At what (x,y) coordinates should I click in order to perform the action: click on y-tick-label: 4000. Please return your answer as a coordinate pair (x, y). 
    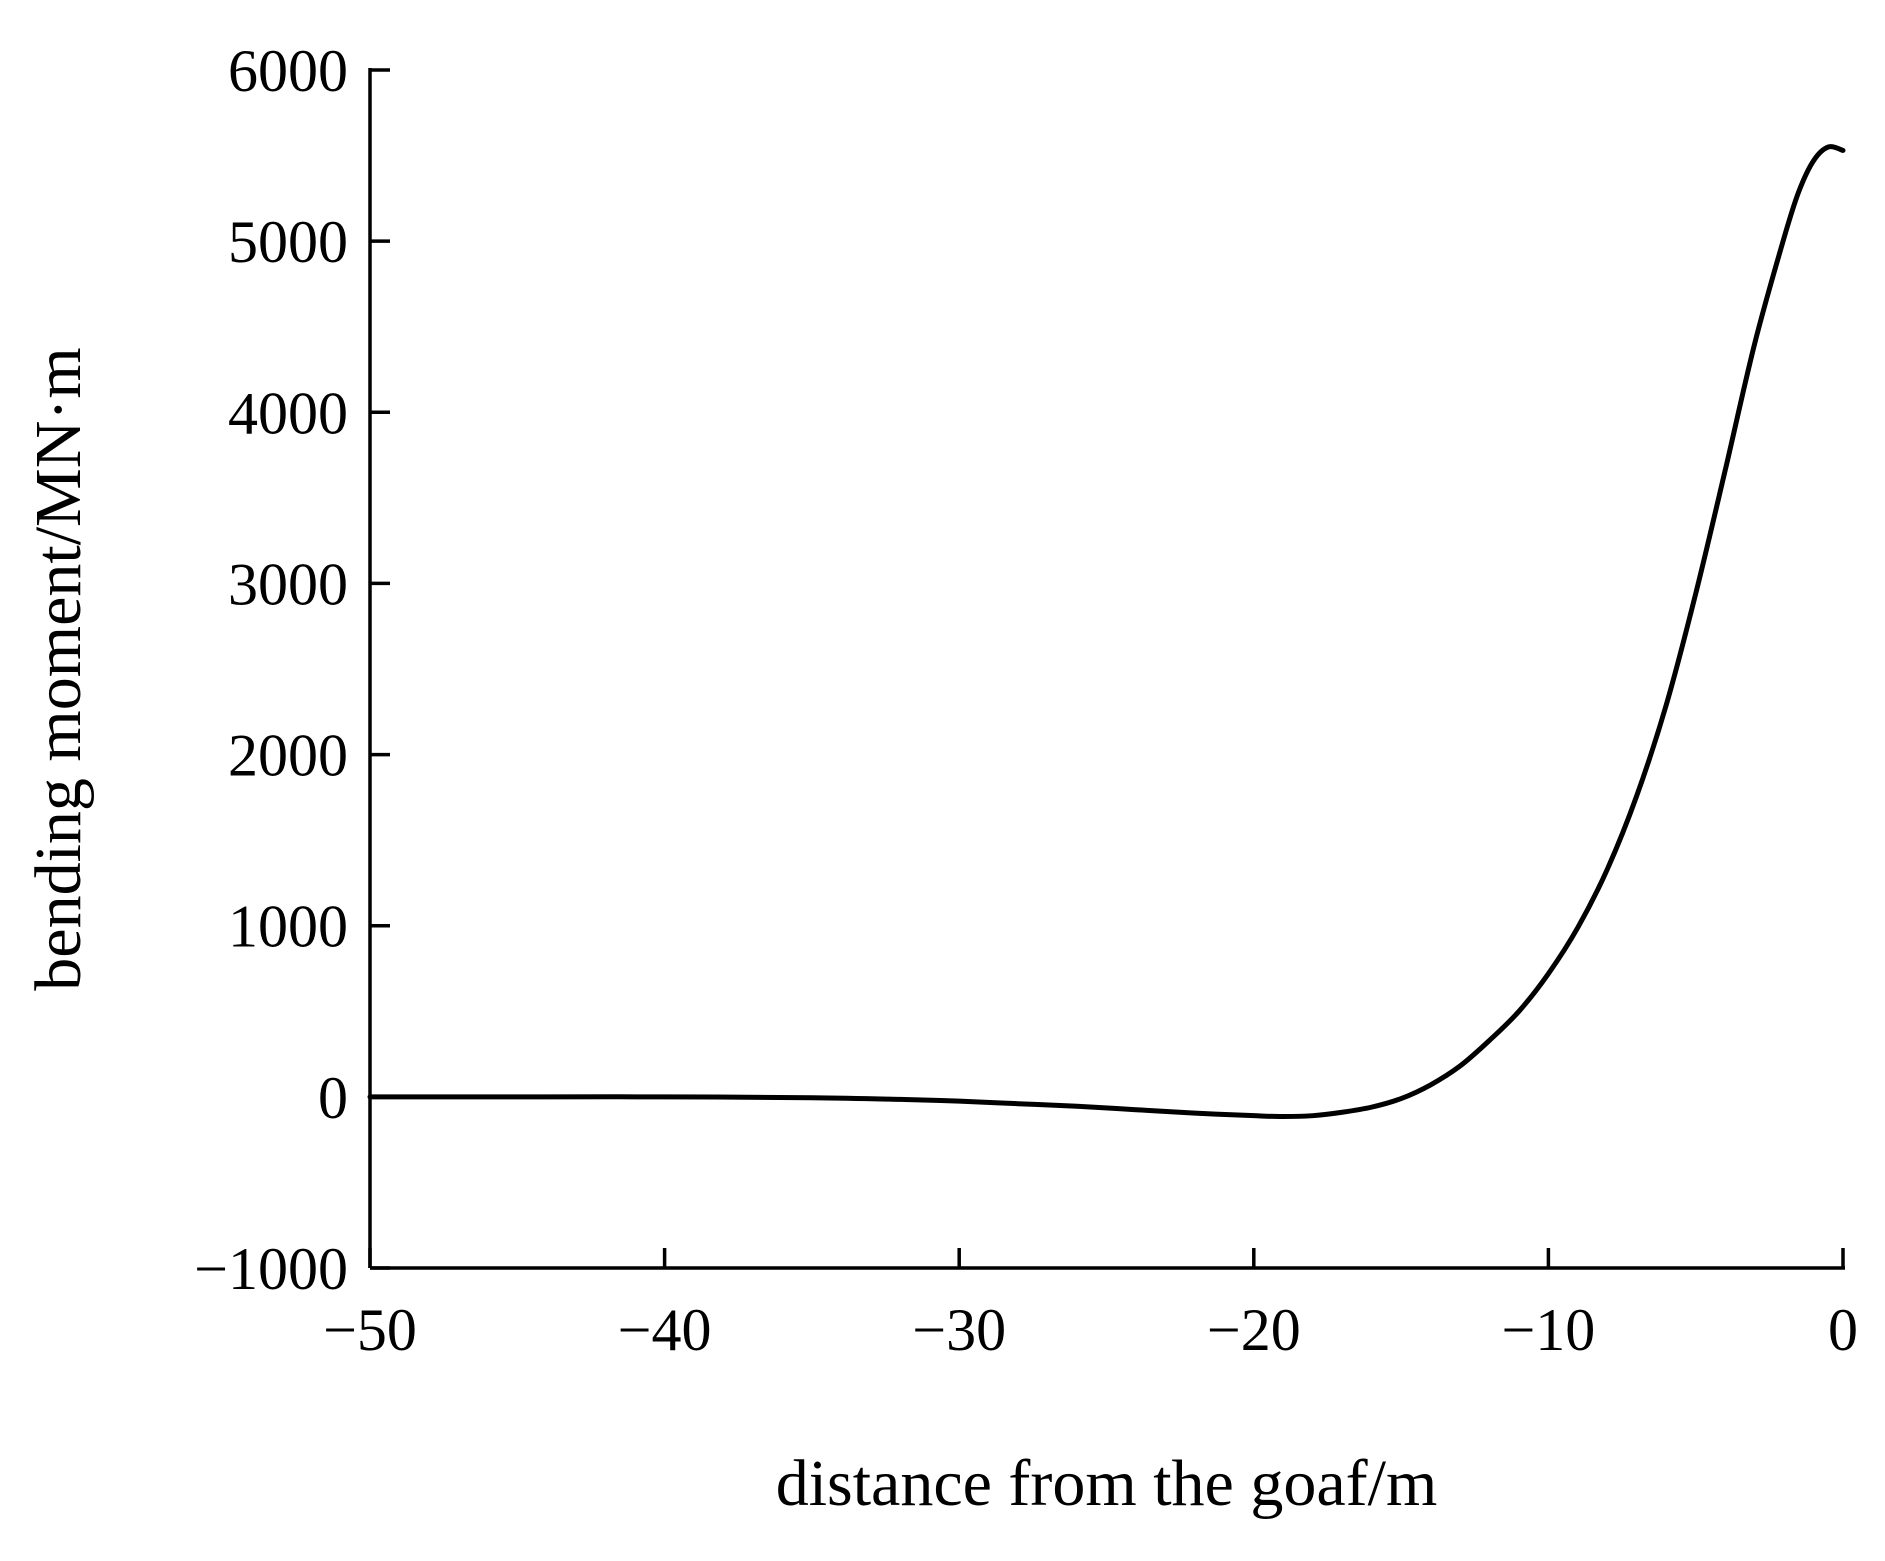
    Looking at the image, I should click on (288, 413).